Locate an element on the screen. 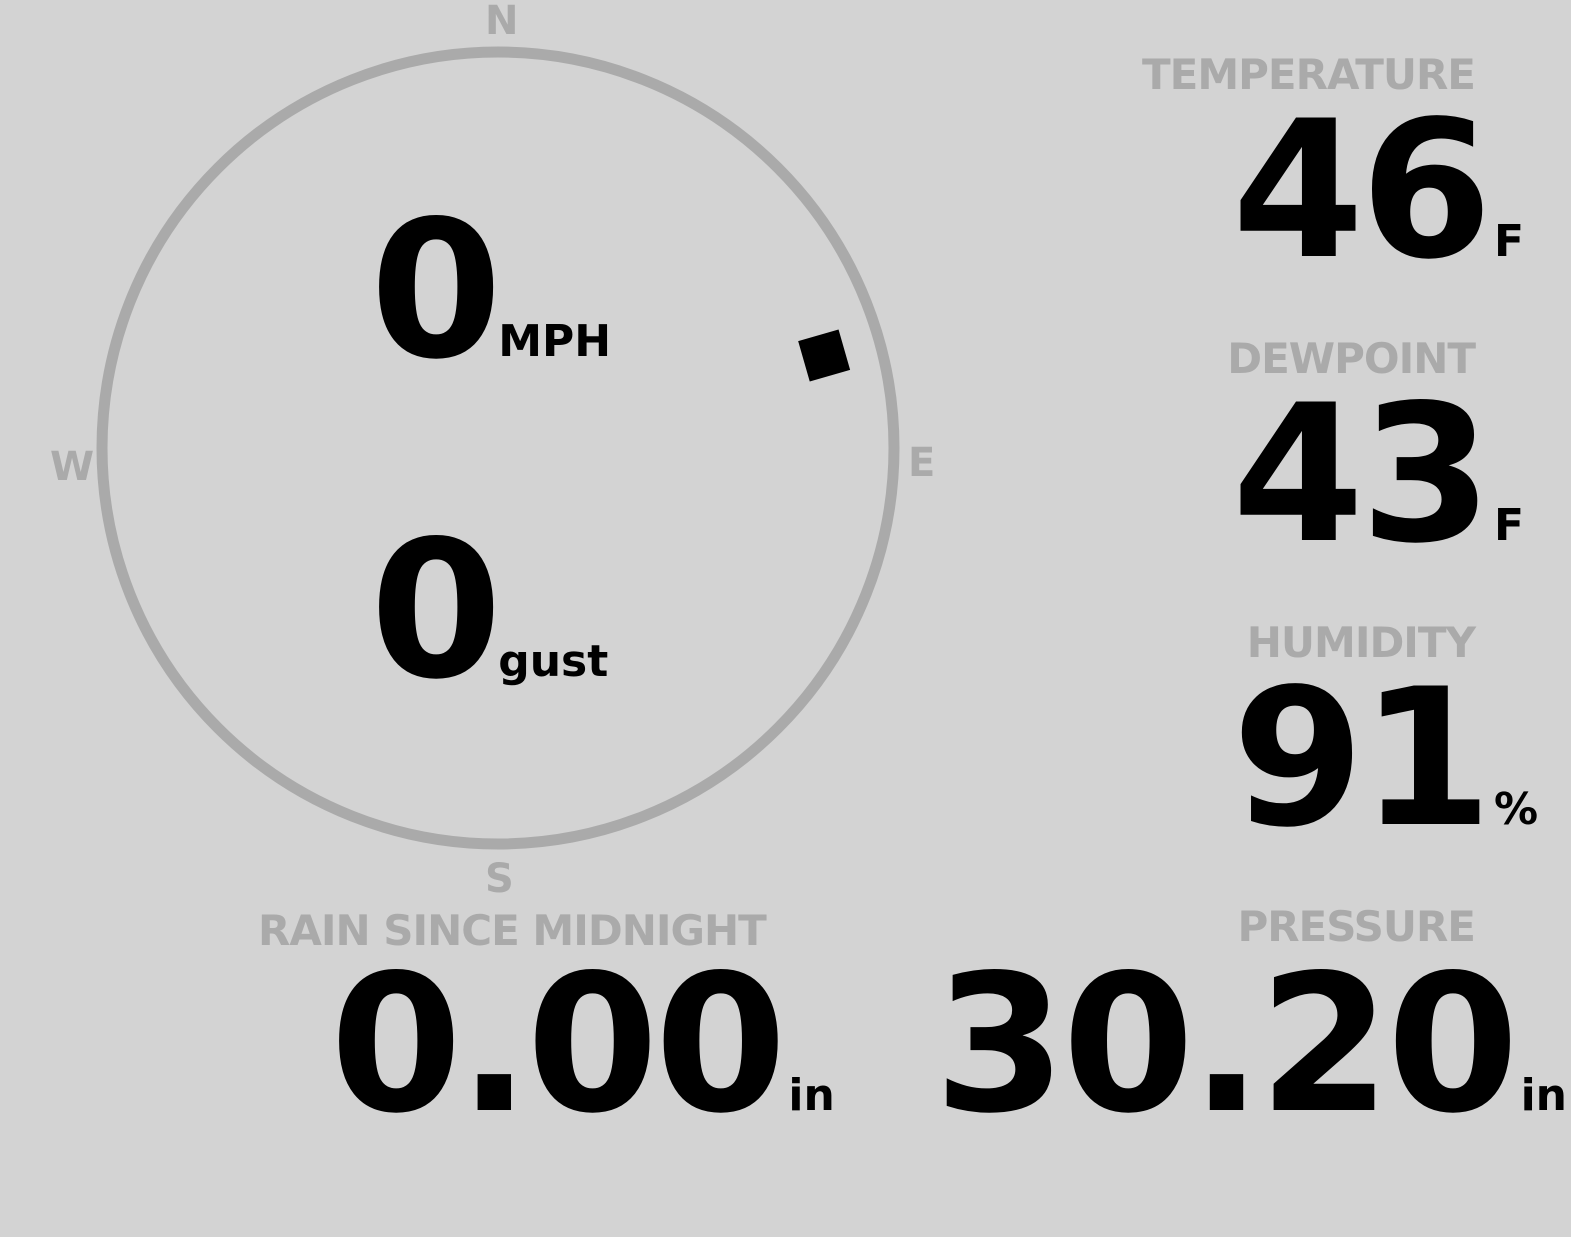 This screenshot has width=1571, height=1237. dewpoint-value: 43 is located at coordinates (1362, 474).